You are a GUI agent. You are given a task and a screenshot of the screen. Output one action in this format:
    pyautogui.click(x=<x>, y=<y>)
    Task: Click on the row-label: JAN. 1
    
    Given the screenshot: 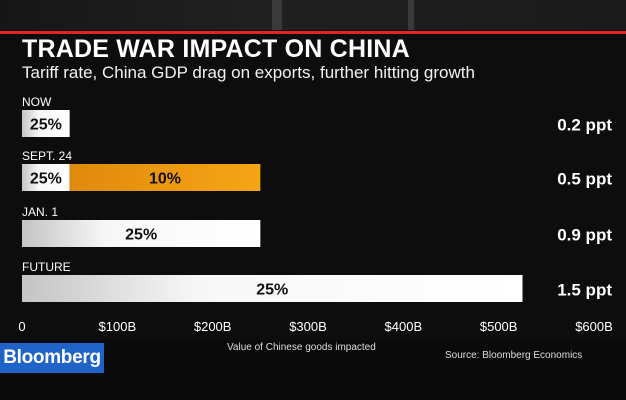 What is the action you would take?
    pyautogui.click(x=40, y=212)
    